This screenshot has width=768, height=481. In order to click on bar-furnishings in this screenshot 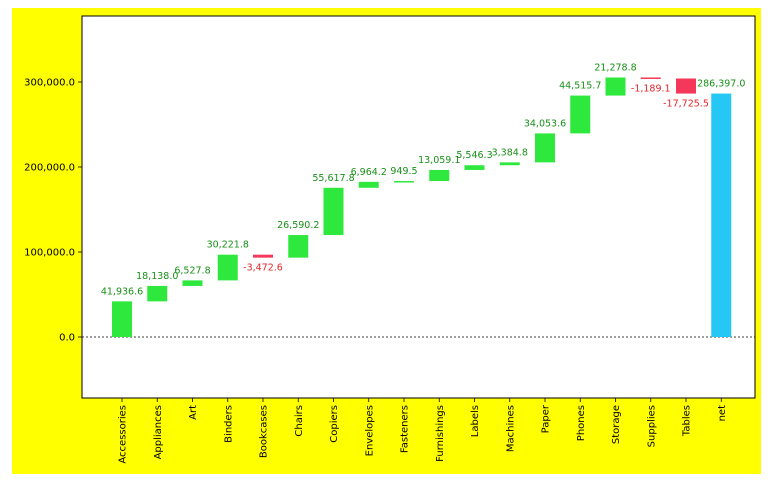, I will do `click(439, 175)`.